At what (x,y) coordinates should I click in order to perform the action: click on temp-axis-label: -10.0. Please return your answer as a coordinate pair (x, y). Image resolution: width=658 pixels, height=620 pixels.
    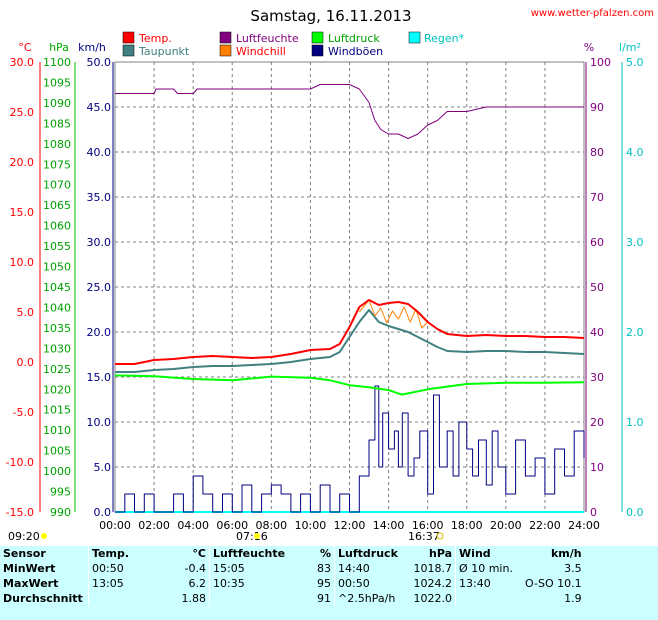
    Looking at the image, I should click on (20, 462).